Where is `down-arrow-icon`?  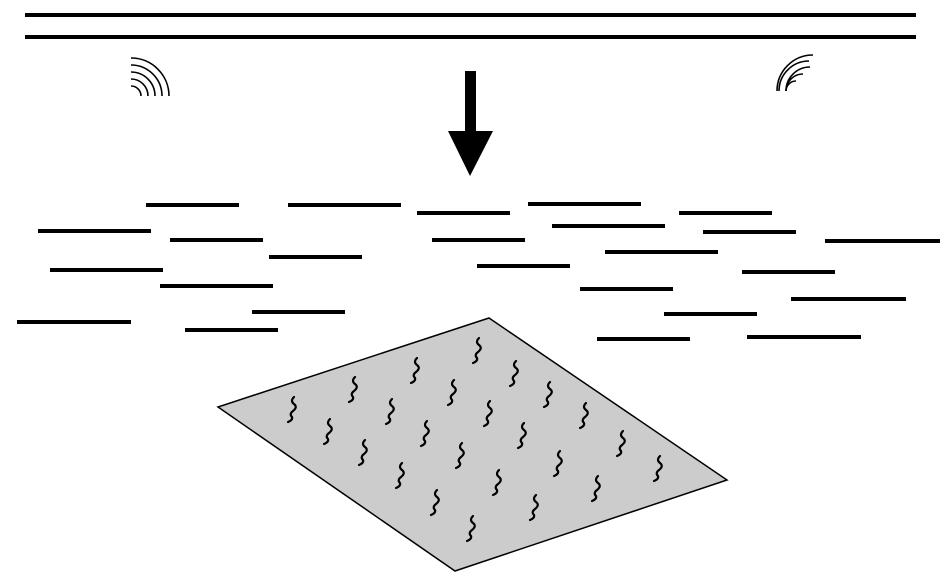 down-arrow-icon is located at coordinates (470, 123).